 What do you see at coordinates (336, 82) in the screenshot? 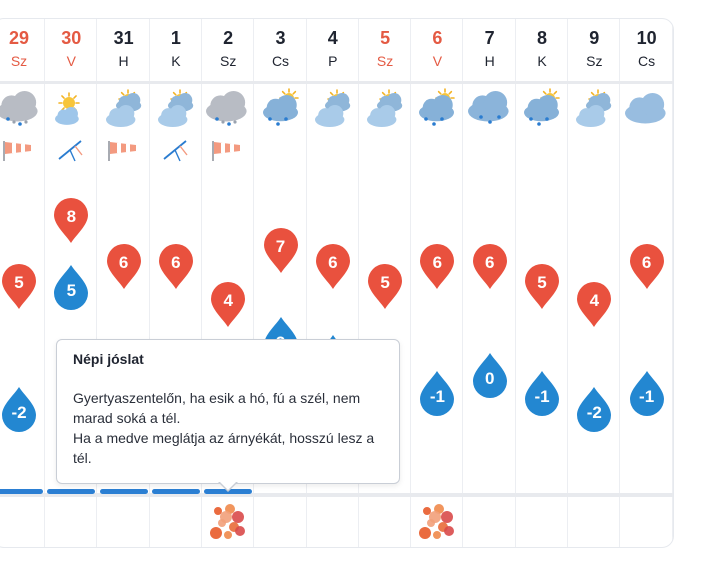
I see `header-divider` at bounding box center [336, 82].